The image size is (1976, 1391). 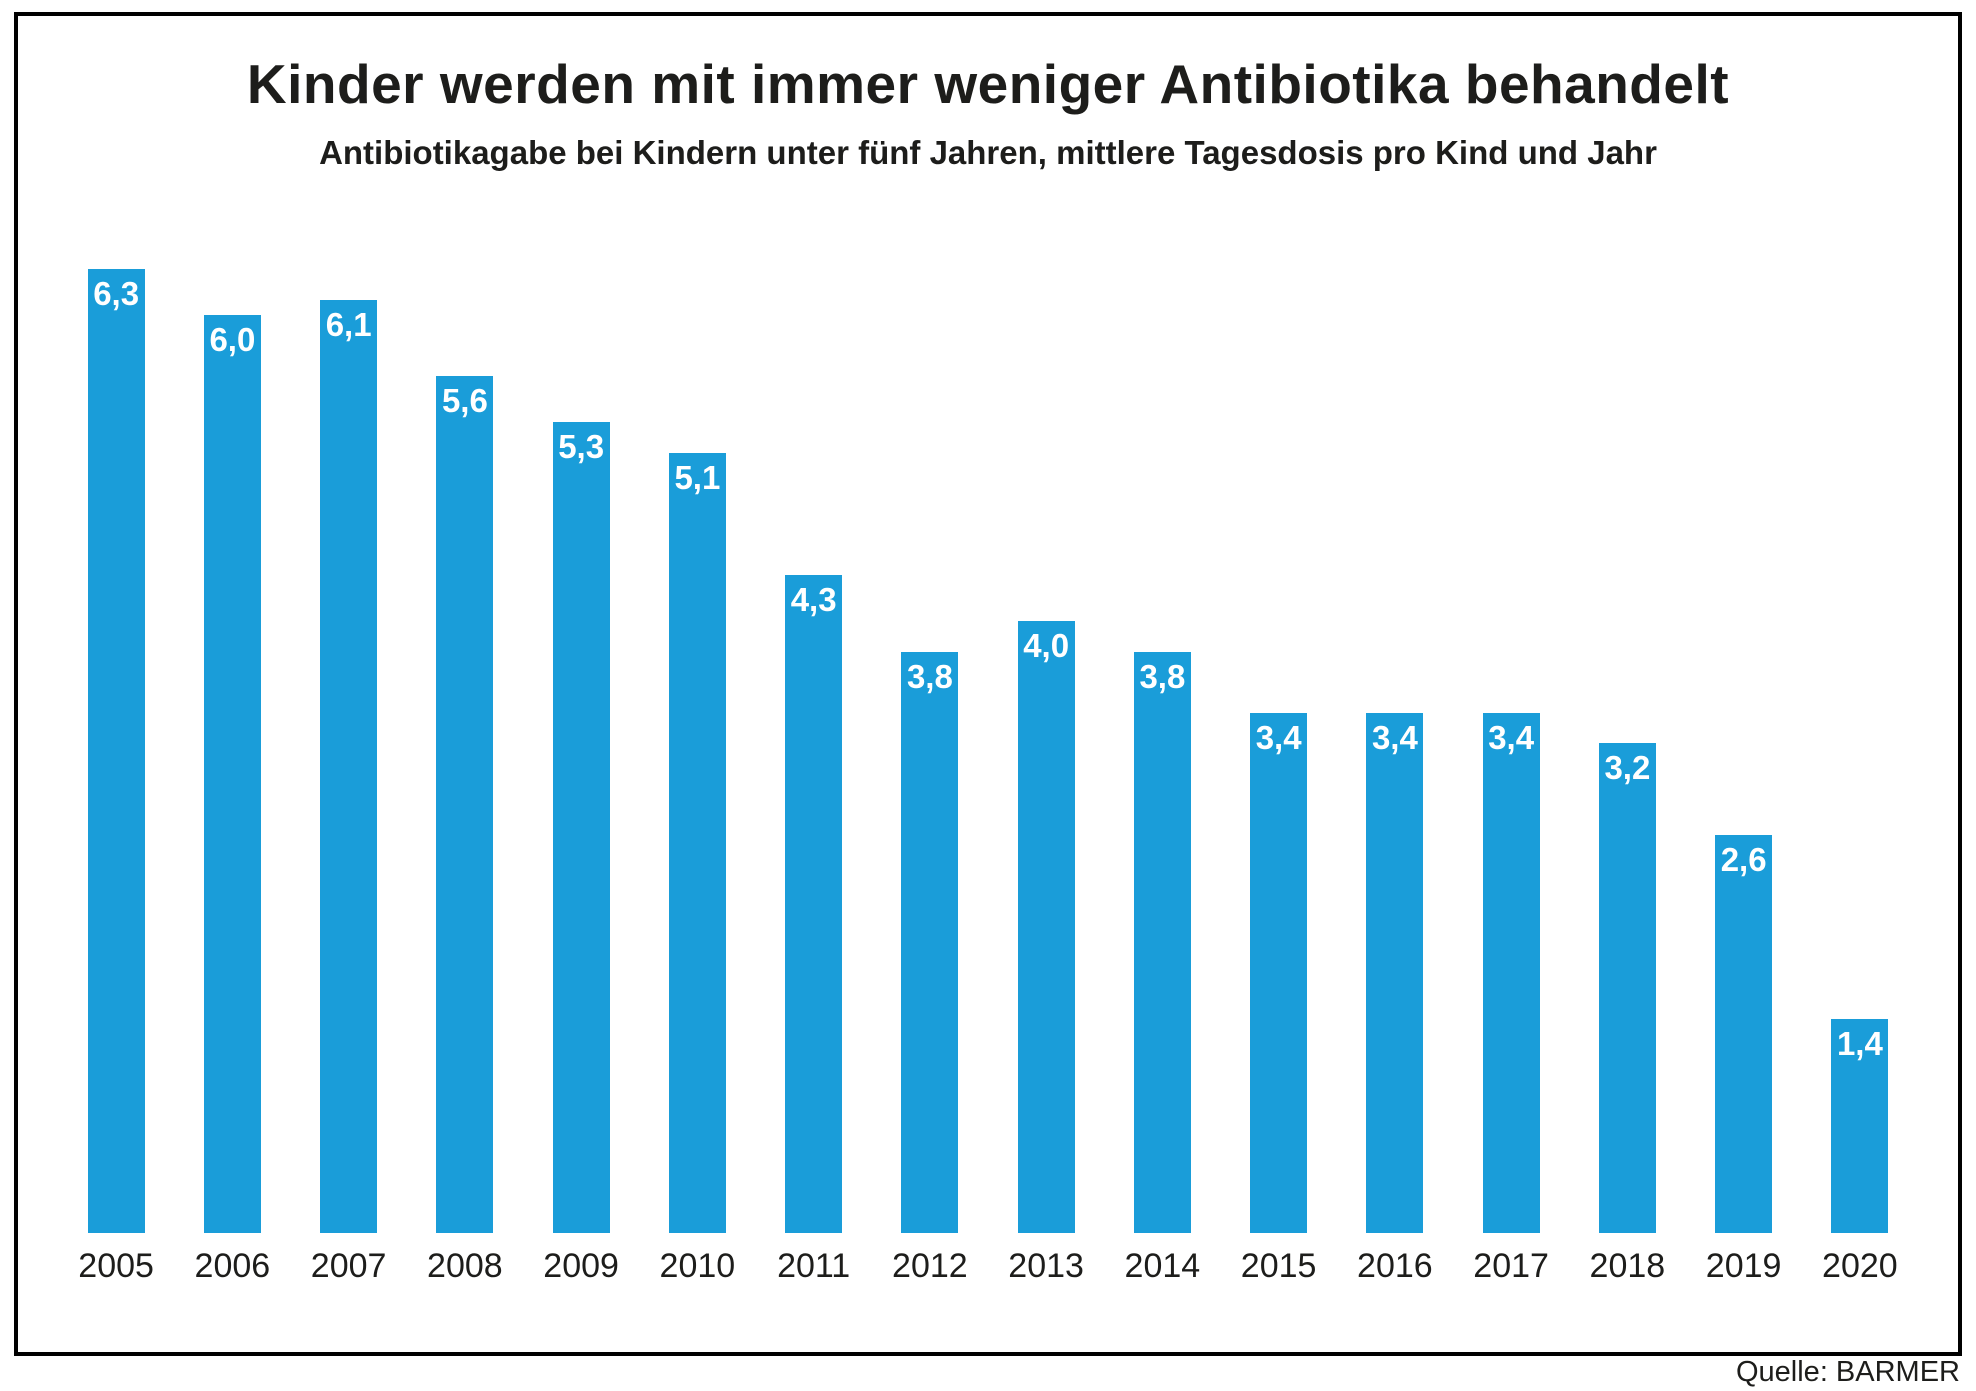 What do you see at coordinates (349, 766) in the screenshot?
I see `bar: 6,1` at bounding box center [349, 766].